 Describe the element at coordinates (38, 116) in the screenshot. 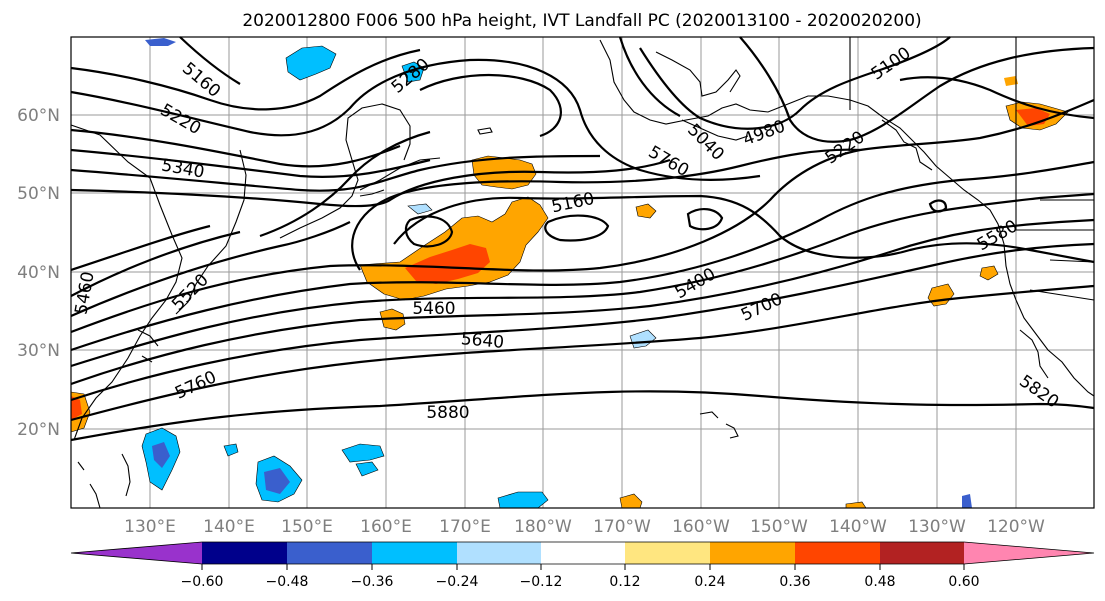

I see `lat-label: 60°N` at that location.